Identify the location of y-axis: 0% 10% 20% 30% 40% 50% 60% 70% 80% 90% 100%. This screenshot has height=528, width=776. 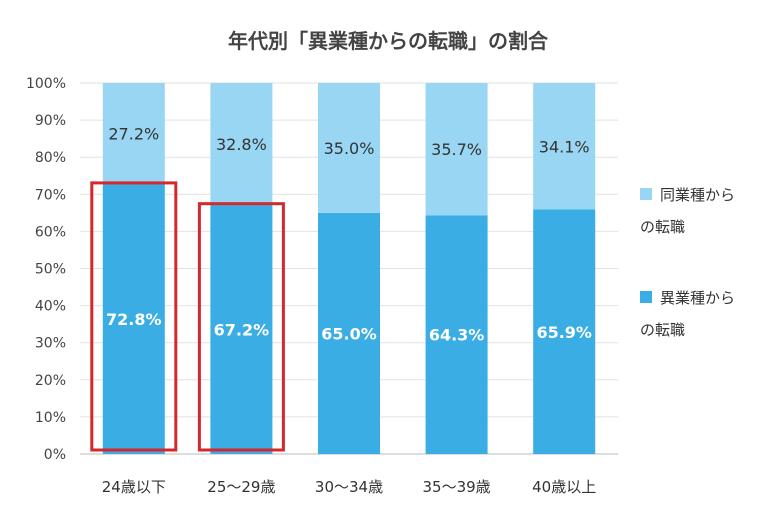
(46, 269).